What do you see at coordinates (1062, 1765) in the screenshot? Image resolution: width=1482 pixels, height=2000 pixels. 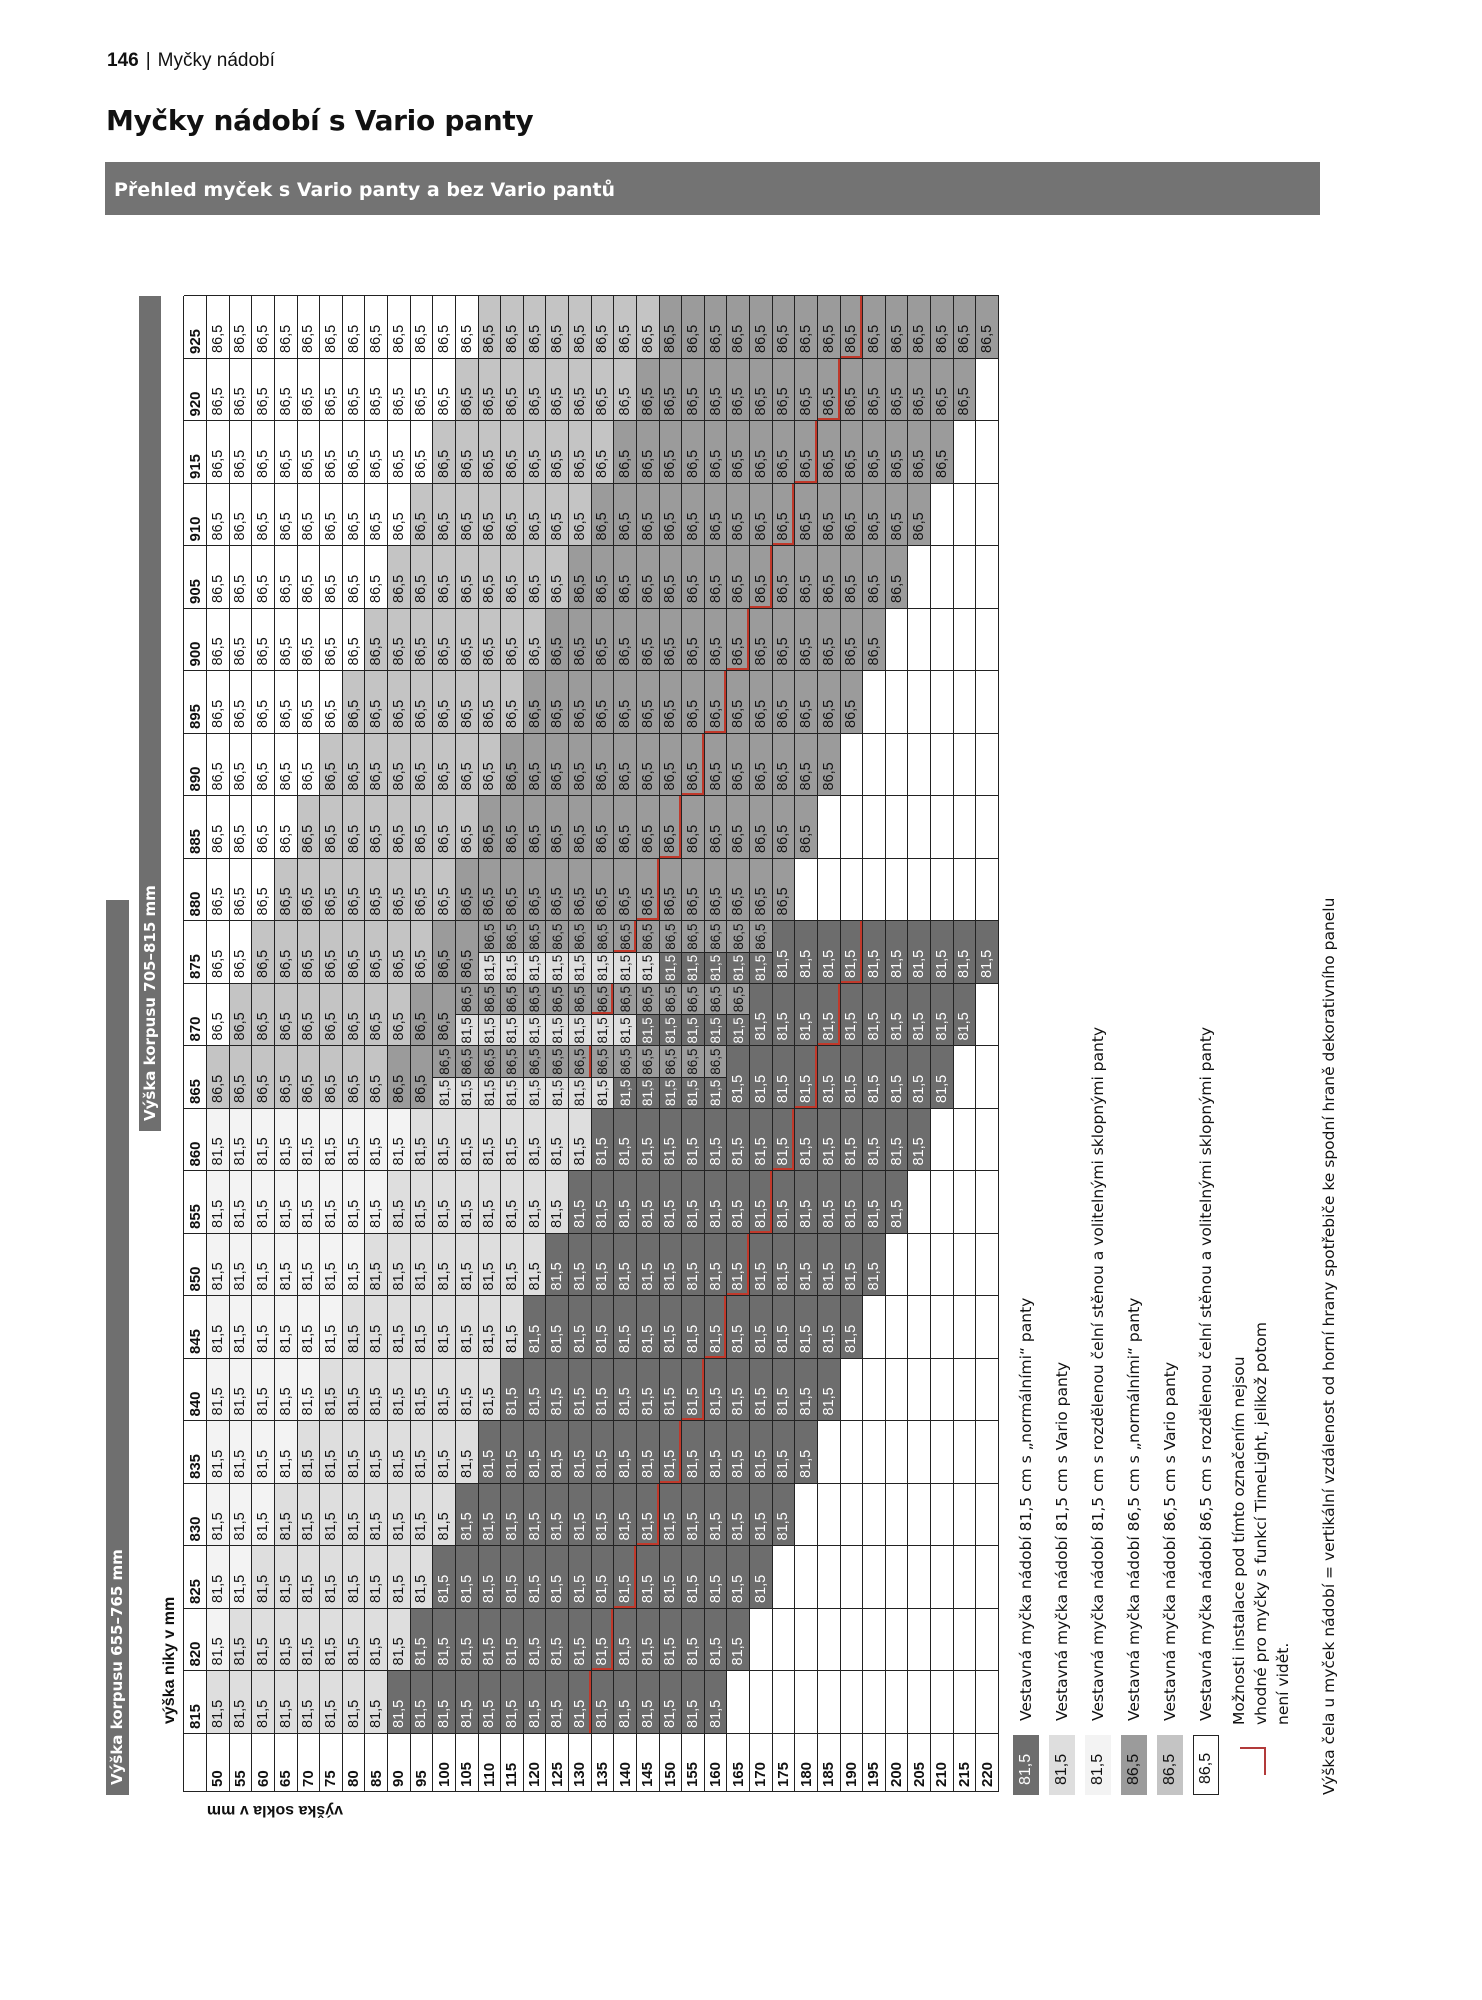 I see `legend-swatch: 81,5` at bounding box center [1062, 1765].